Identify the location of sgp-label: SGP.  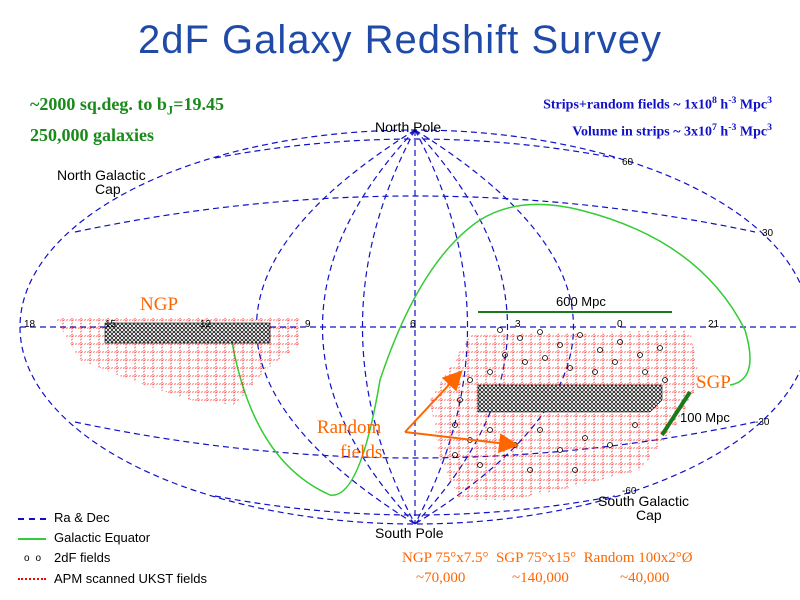
(713, 382).